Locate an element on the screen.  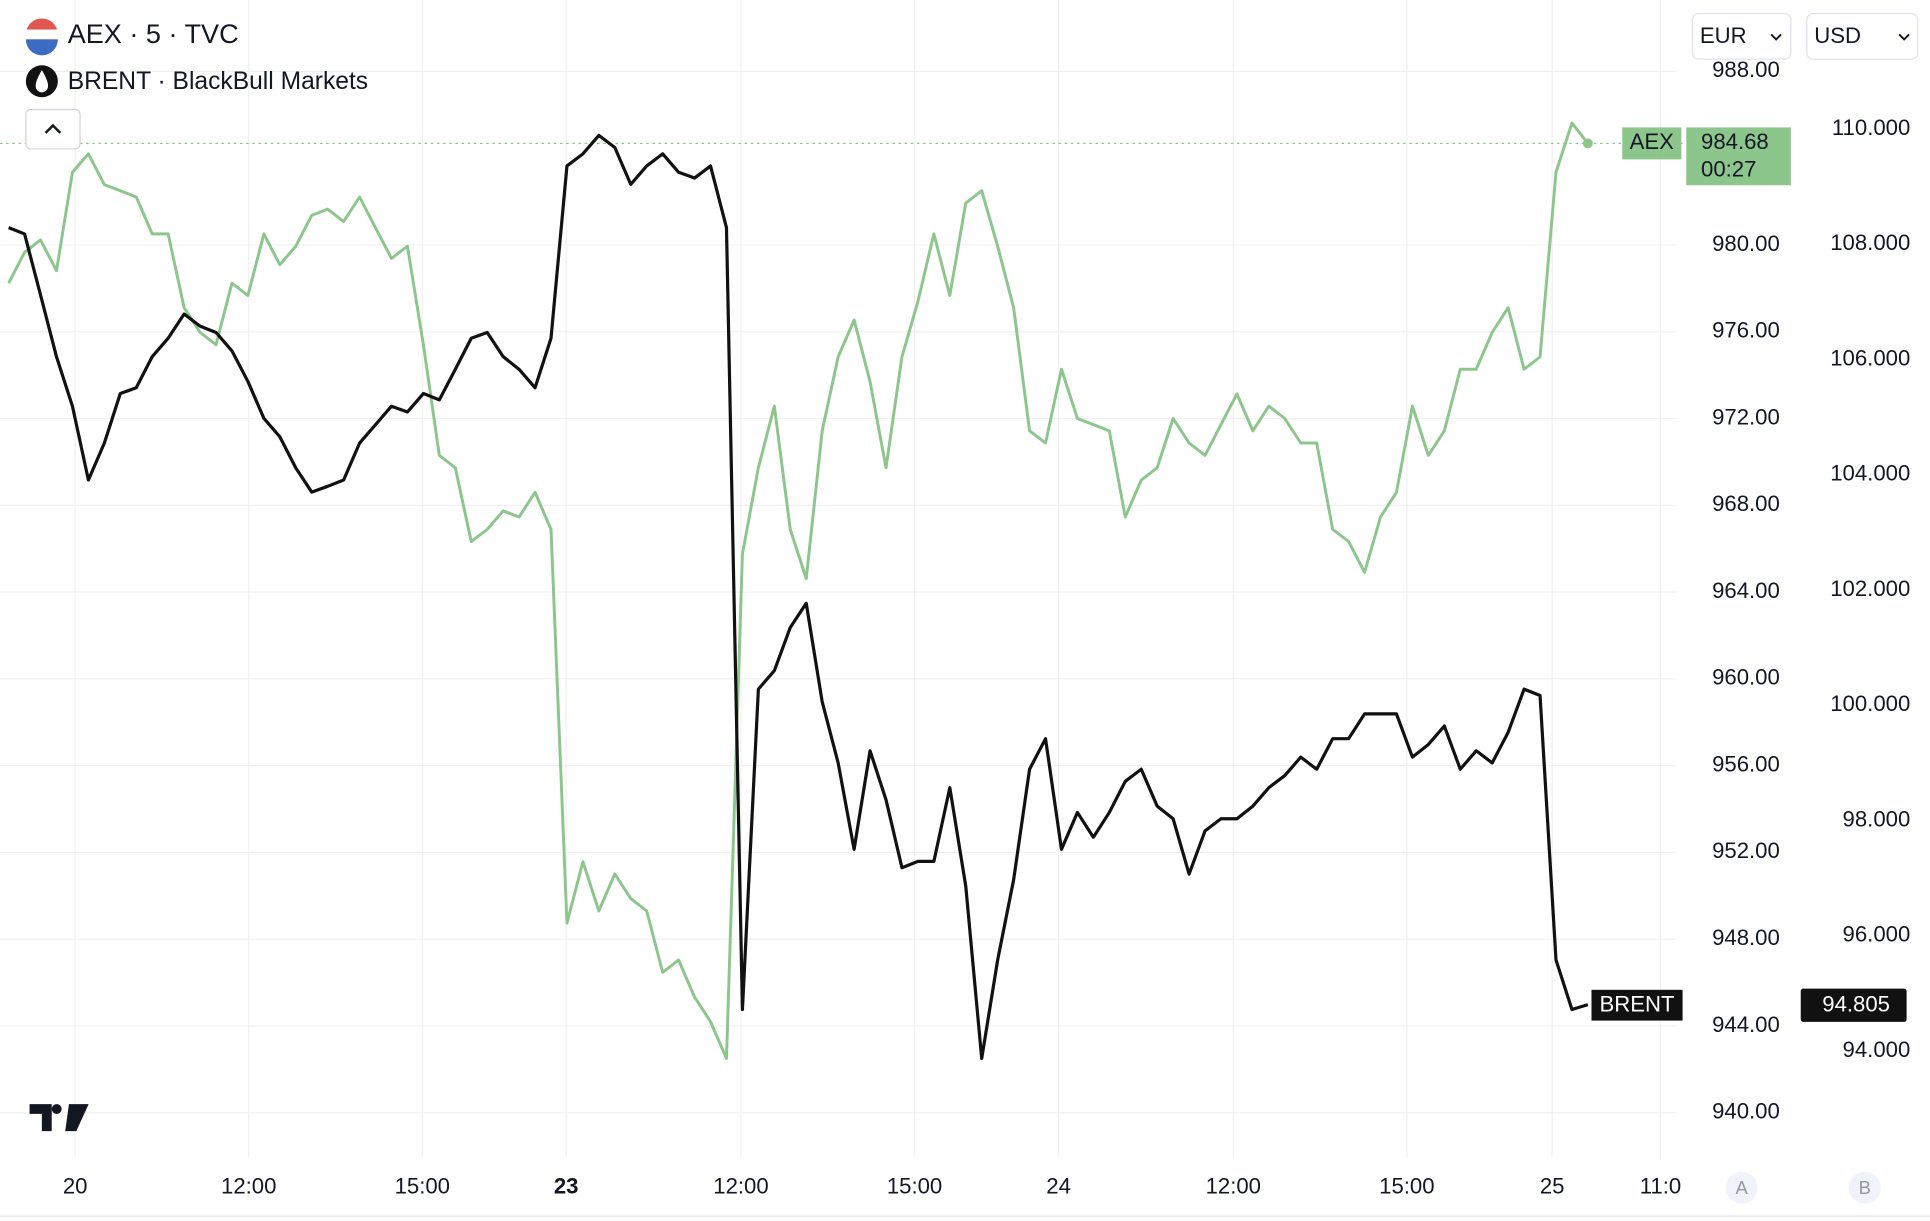
series-tag-label: AEX is located at coordinates (1652, 141).